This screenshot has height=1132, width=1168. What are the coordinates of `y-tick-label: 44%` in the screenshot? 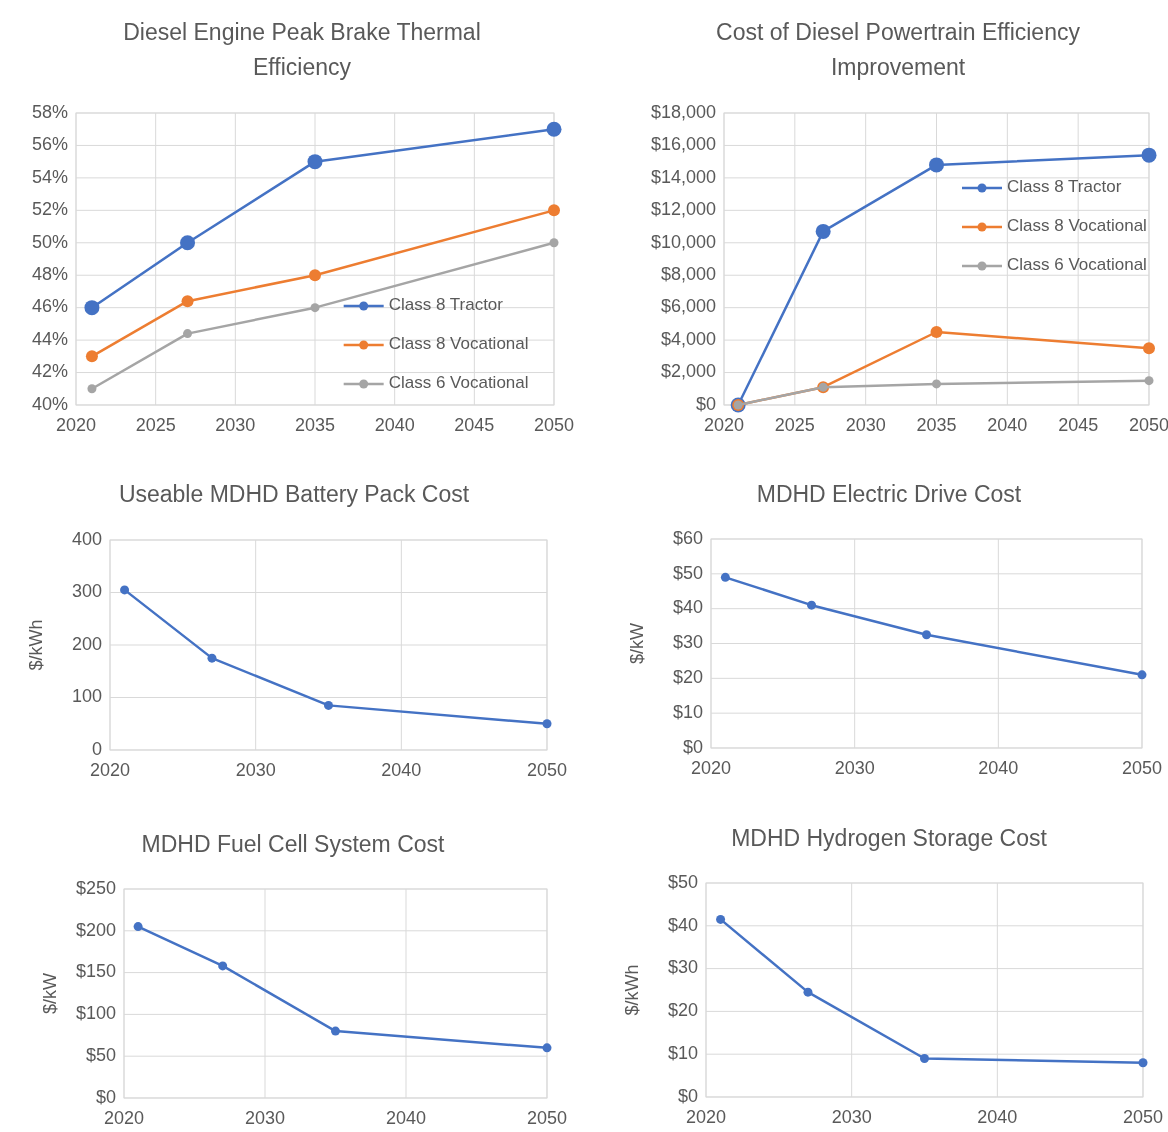 It's located at (49, 338).